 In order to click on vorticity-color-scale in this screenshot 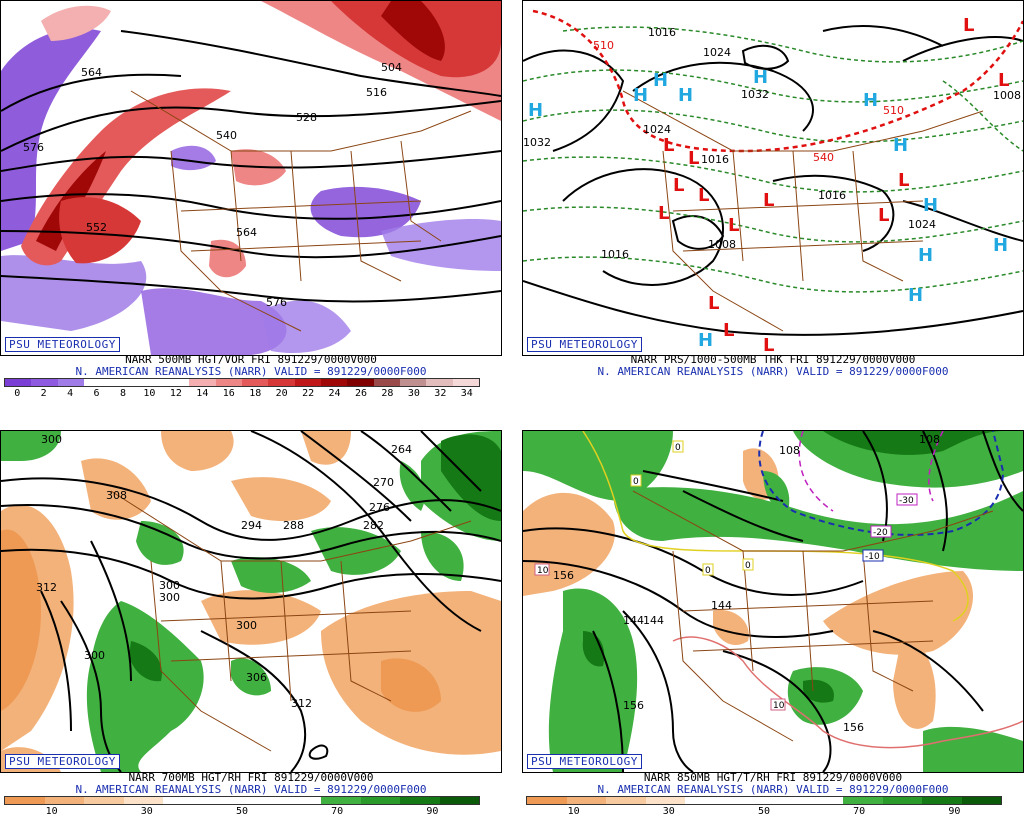, I will do `click(242, 382)`.